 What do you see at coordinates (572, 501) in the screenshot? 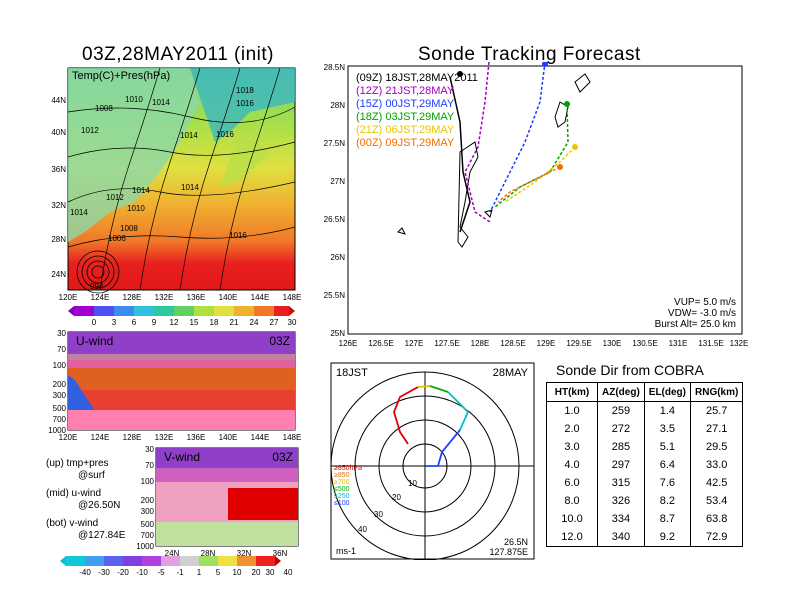
I see `table-cell: 8.0` at bounding box center [572, 501].